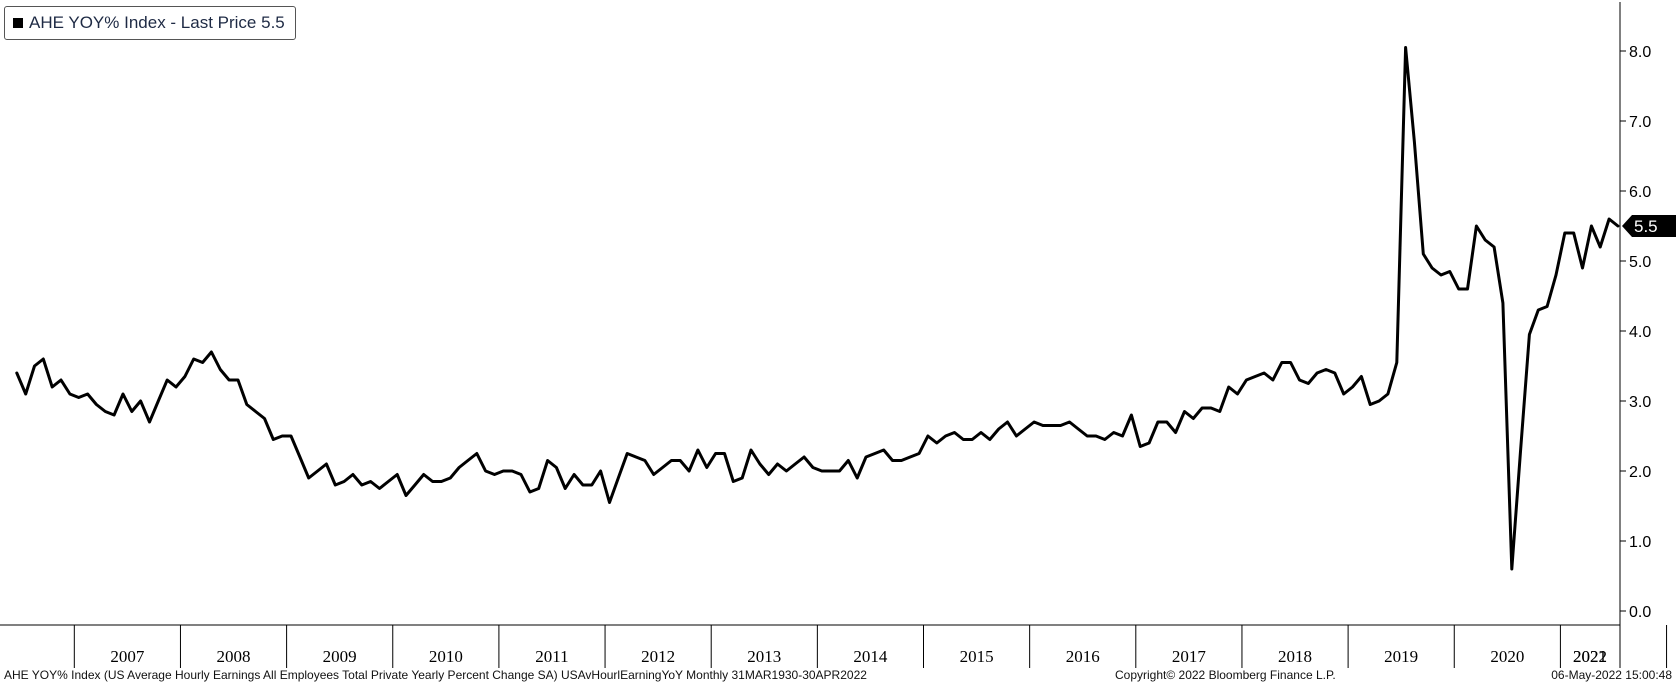  What do you see at coordinates (977, 656) in the screenshot?
I see `x-tick-label: 2015` at bounding box center [977, 656].